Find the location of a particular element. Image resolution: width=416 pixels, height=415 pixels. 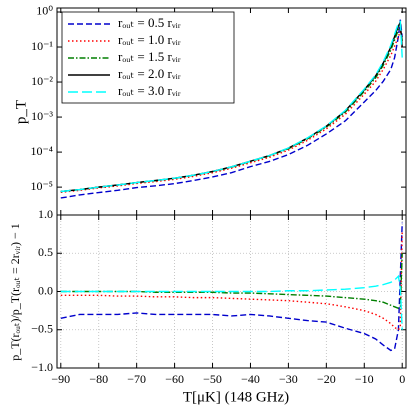

x-tick-label: −10 is located at coordinates (364, 379).